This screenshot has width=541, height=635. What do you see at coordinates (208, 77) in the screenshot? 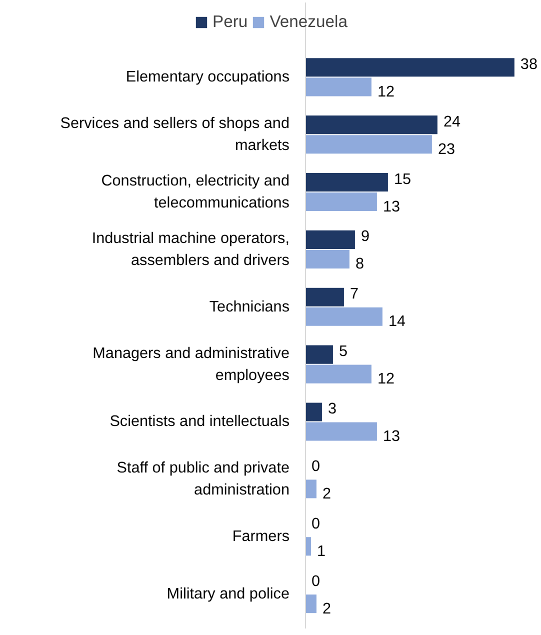
I see `y-tick-label: Elementary occupations` at bounding box center [208, 77].